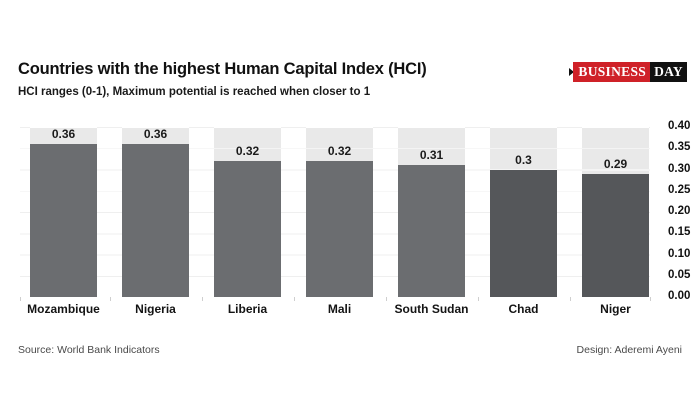 Image resolution: width=700 pixels, height=400 pixels. What do you see at coordinates (615, 309) in the screenshot?
I see `x-axis-label: Niger` at bounding box center [615, 309].